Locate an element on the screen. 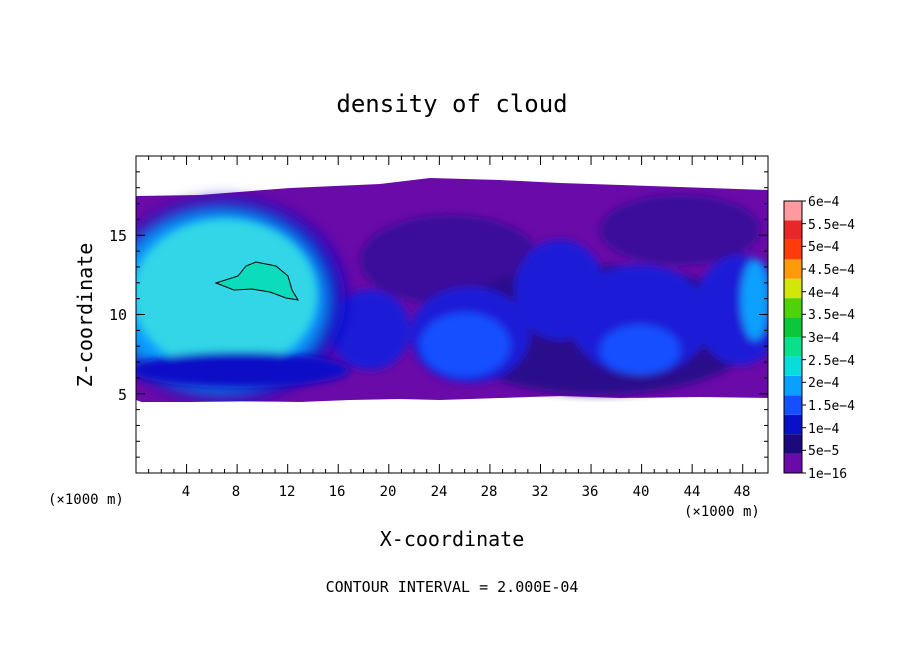 This screenshot has width=904, height=654. x-tick-label: 40 is located at coordinates (641, 492).